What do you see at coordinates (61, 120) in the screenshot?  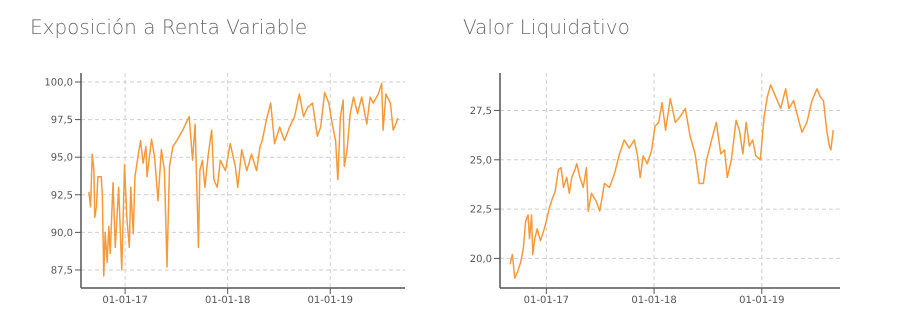 I see `y-tick-label: 97,5` at bounding box center [61, 120].